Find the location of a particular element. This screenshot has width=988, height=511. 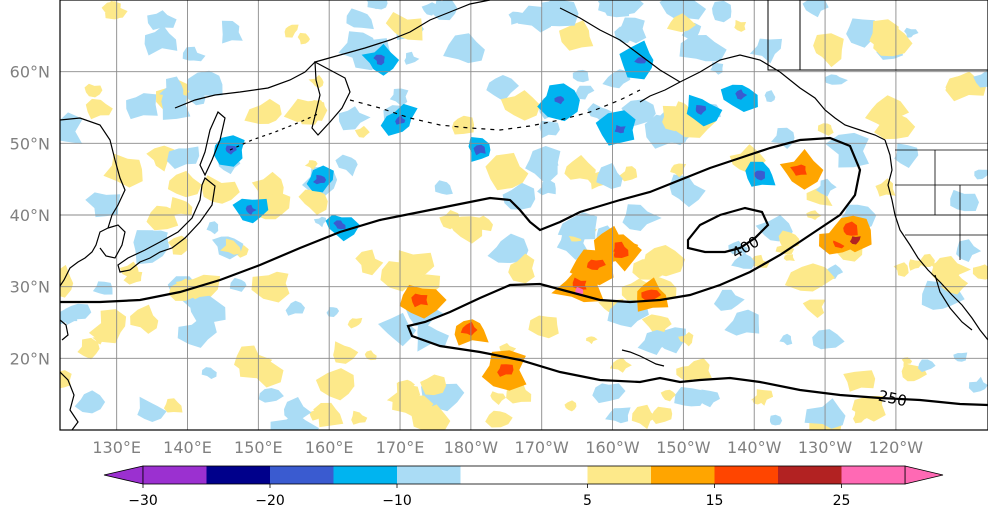

lon-tick-label: 170°W is located at coordinates (542, 447).